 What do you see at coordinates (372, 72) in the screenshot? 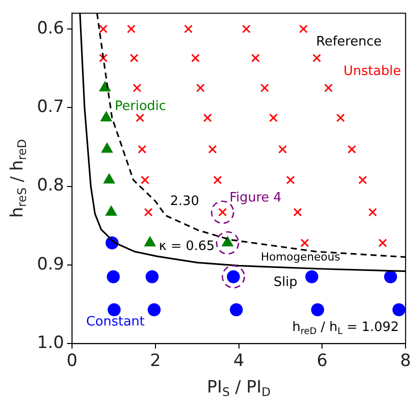
I see `series-label: Unstable` at bounding box center [372, 72].